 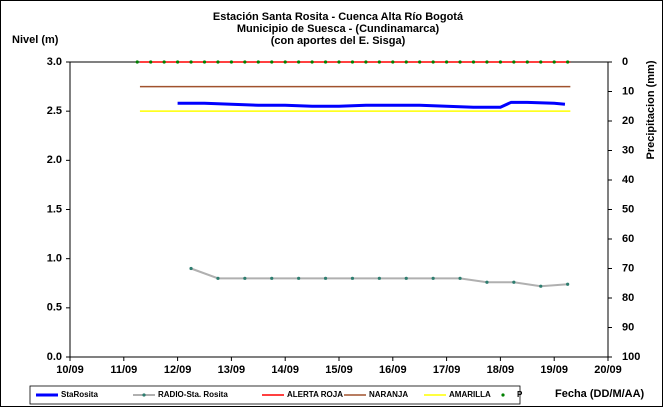 I want to click on y2-tick-label: 50, so click(x=628, y=209).